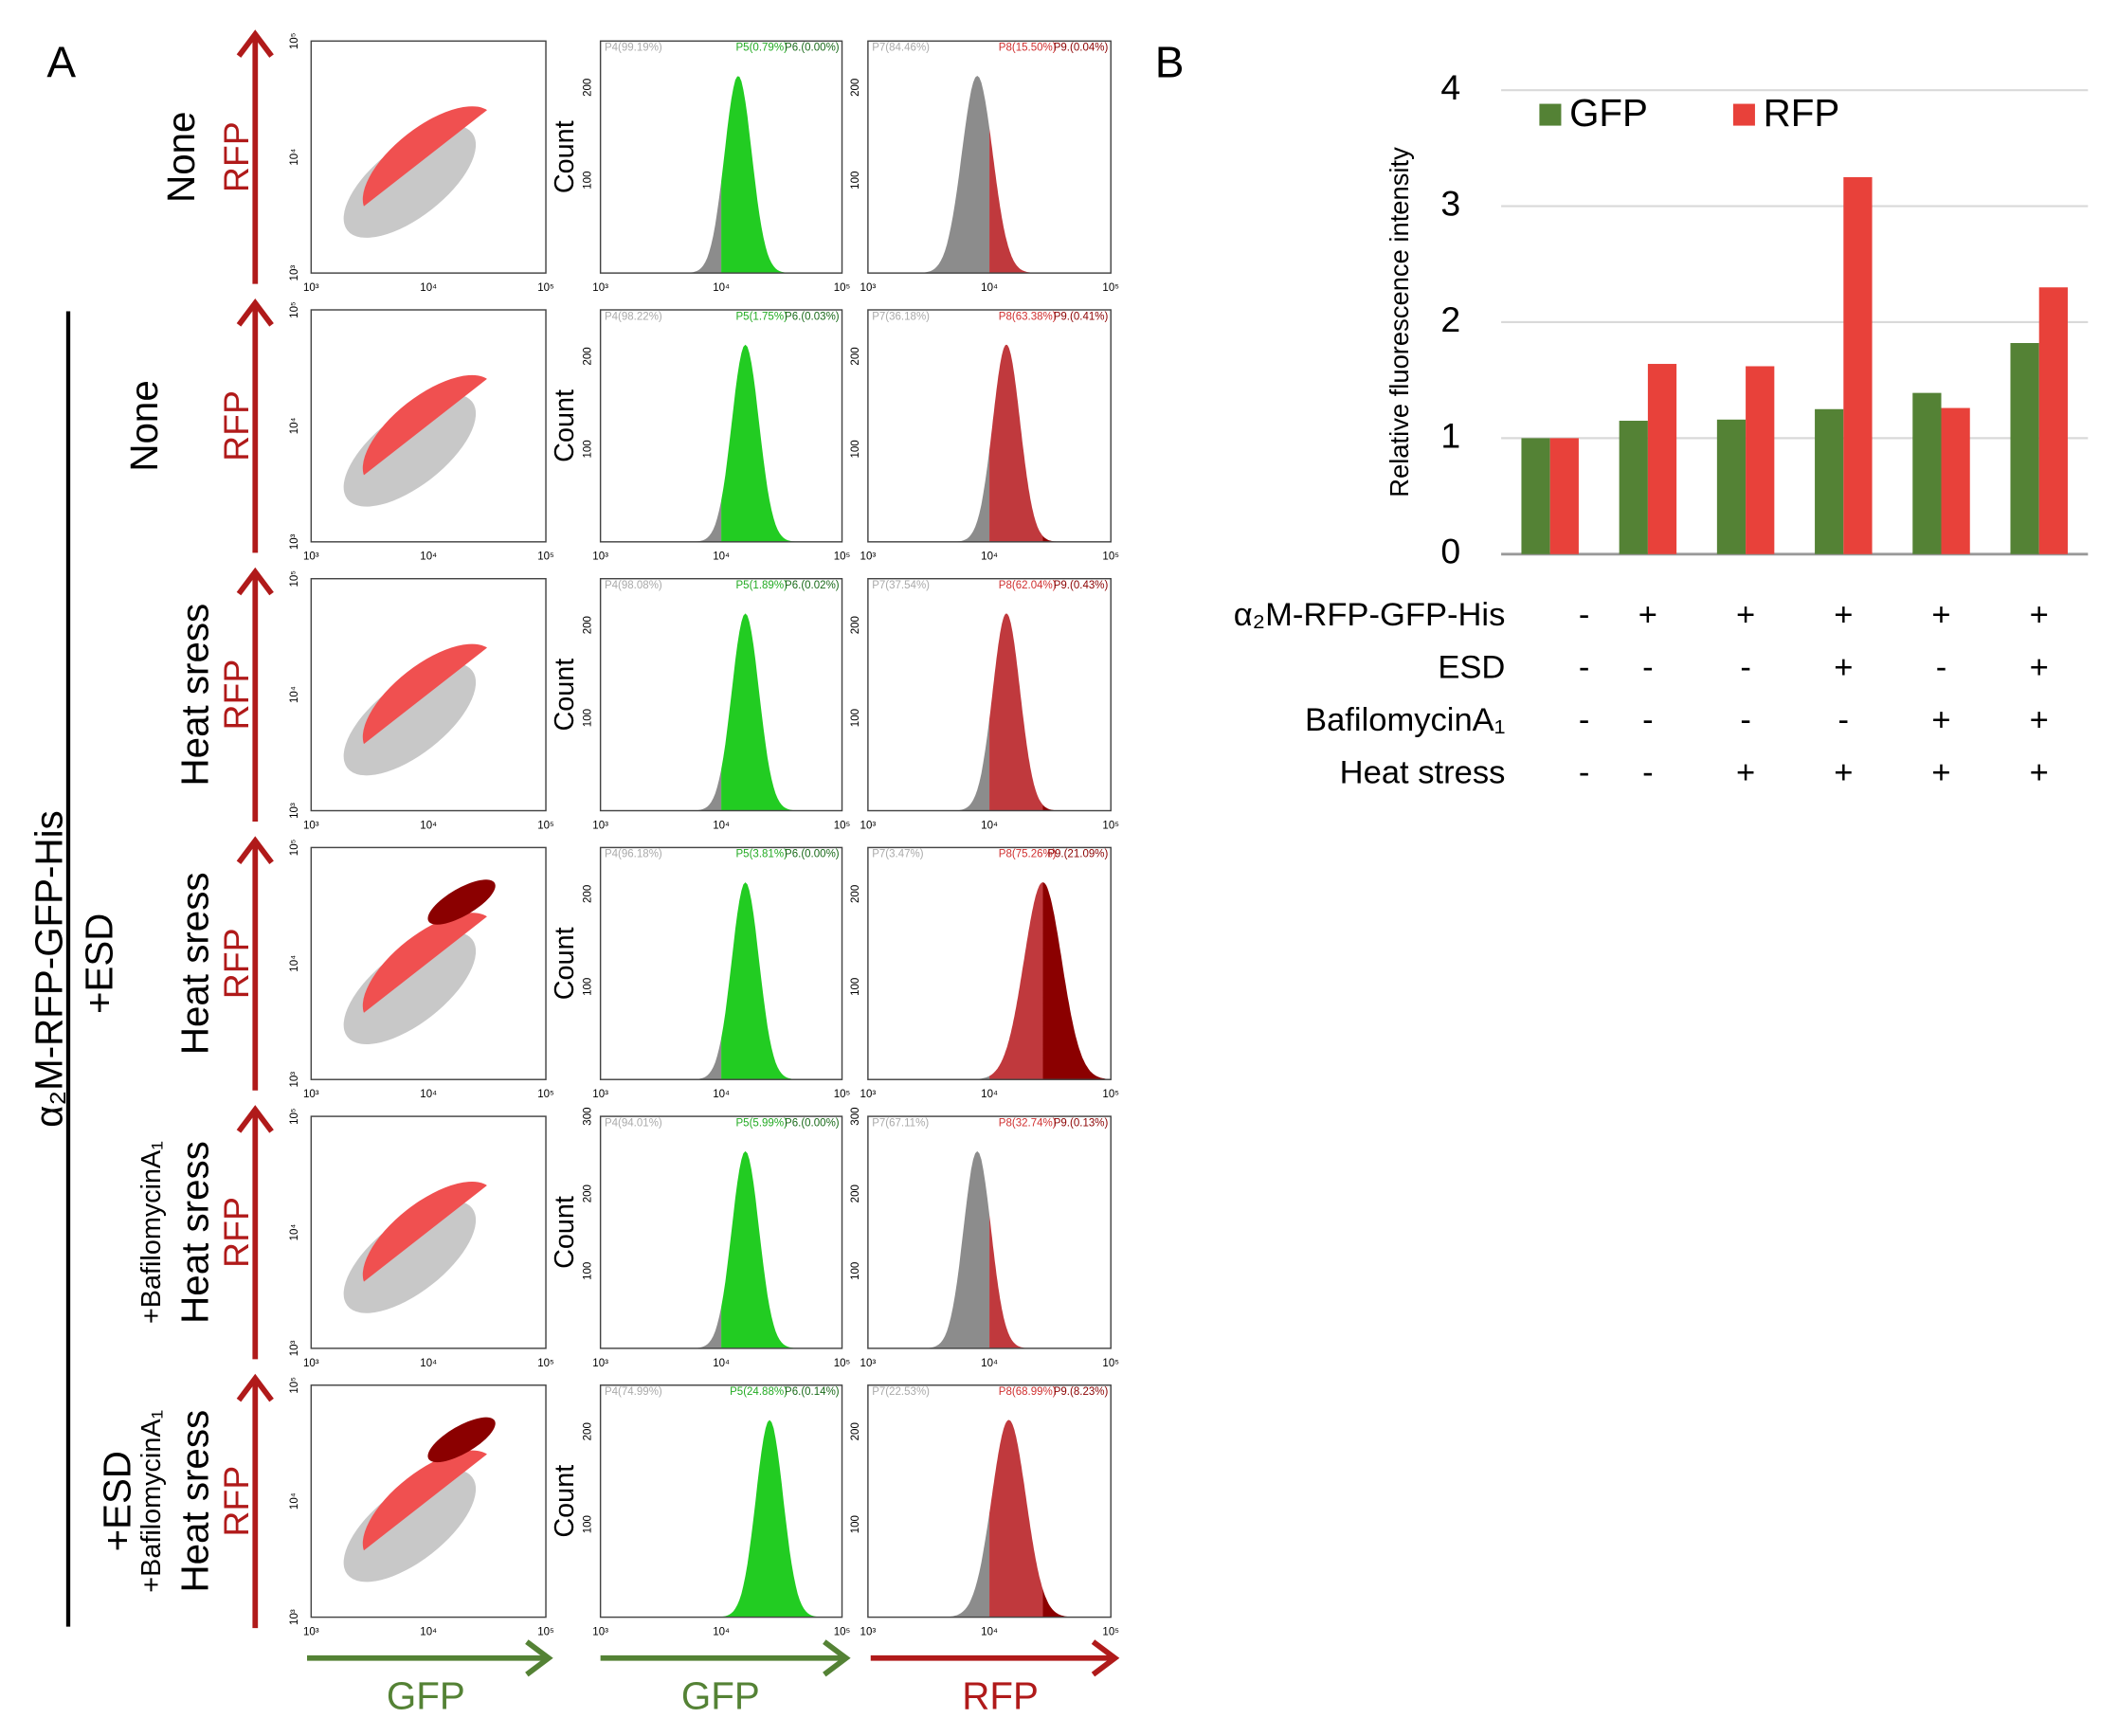 The image size is (2118, 1736). What do you see at coordinates (762, 316) in the screenshot?
I see `gate-label: P5(1.75%)` at bounding box center [762, 316].